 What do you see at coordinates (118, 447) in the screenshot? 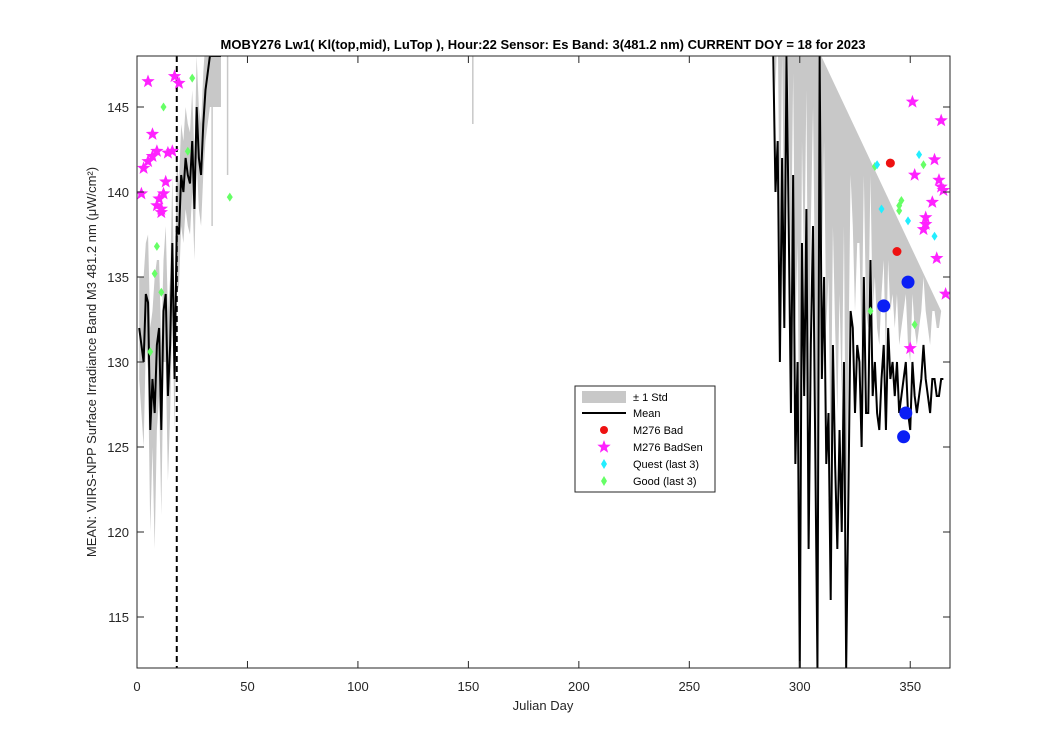
I see `y-tick-label: 125` at bounding box center [118, 447].